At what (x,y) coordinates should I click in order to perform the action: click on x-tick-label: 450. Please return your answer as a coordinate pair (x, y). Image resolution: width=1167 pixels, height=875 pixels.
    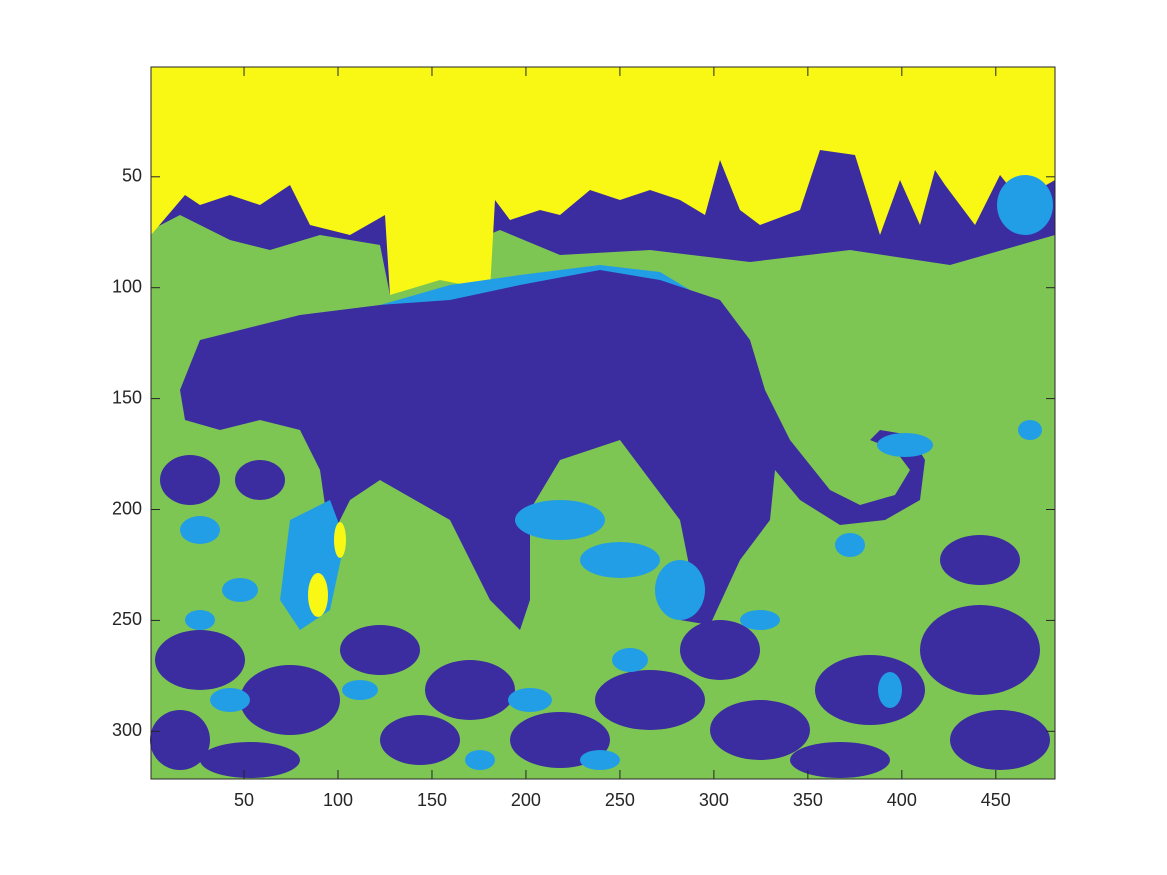
    Looking at the image, I should click on (996, 800).